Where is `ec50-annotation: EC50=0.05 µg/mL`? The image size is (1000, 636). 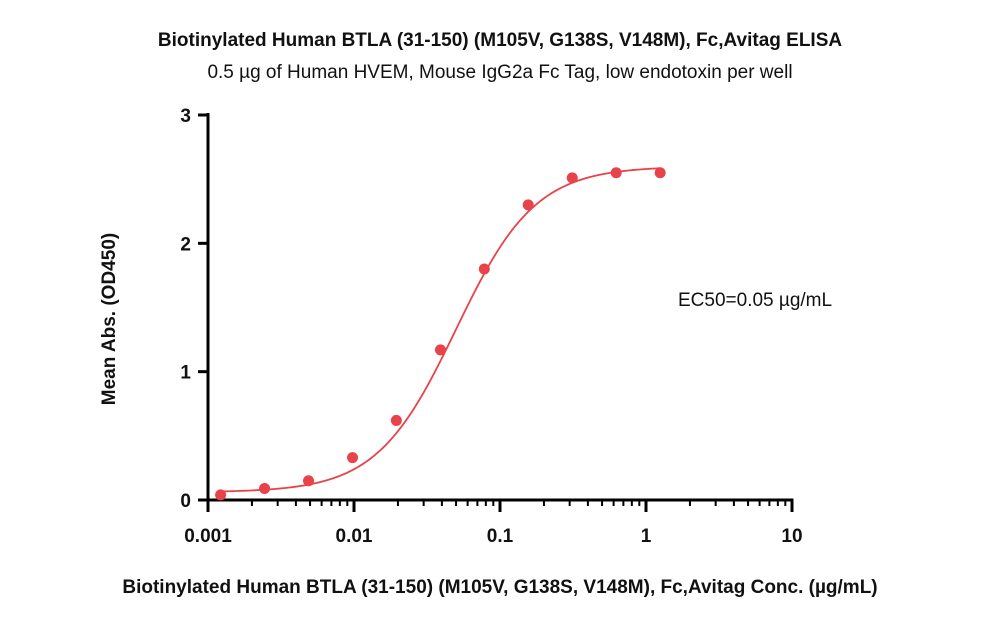 ec50-annotation: EC50=0.05 µg/mL is located at coordinates (755, 300).